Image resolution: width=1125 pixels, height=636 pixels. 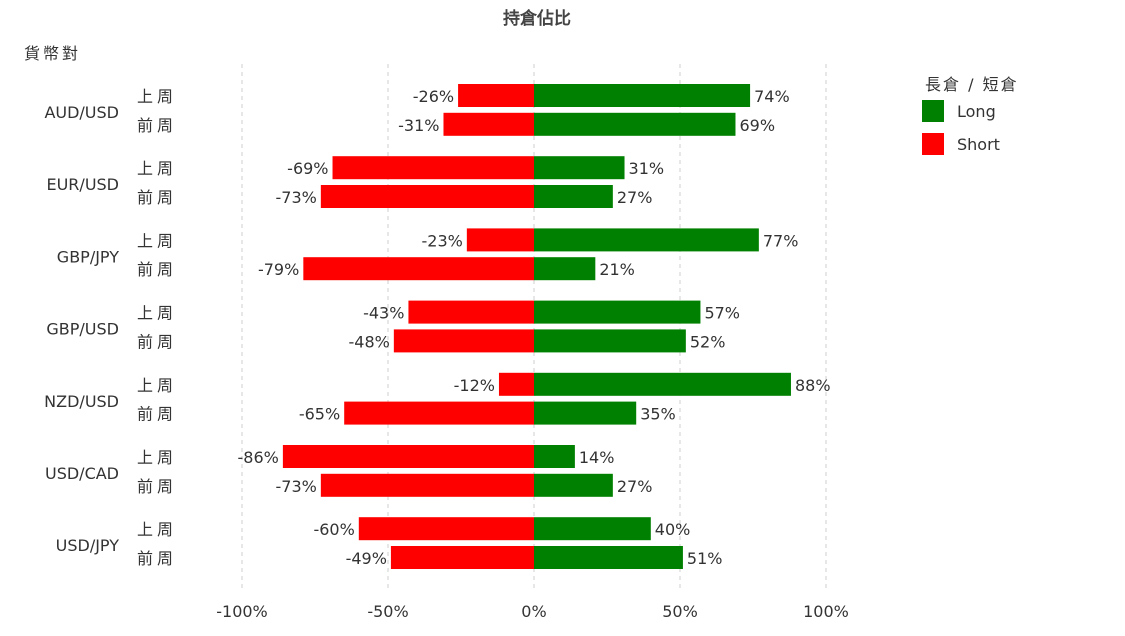 I want to click on long-value-label: 40%, so click(x=673, y=529).